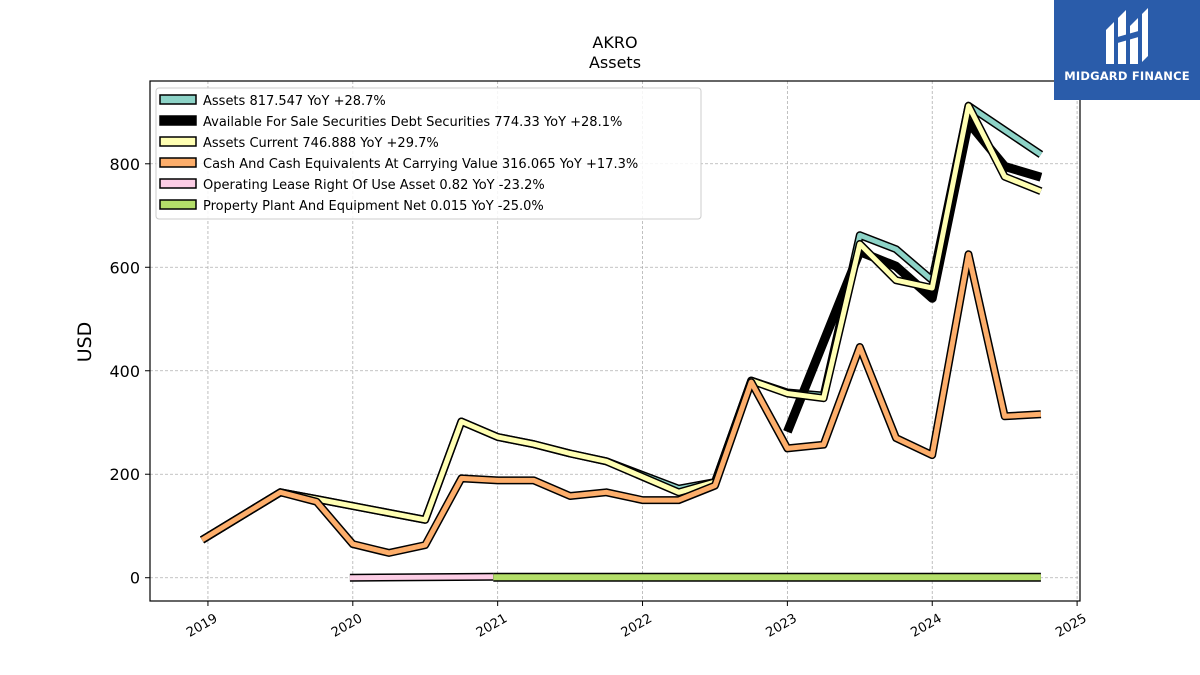 This screenshot has height=675, width=1200. I want to click on series-line, so click(421, 577).